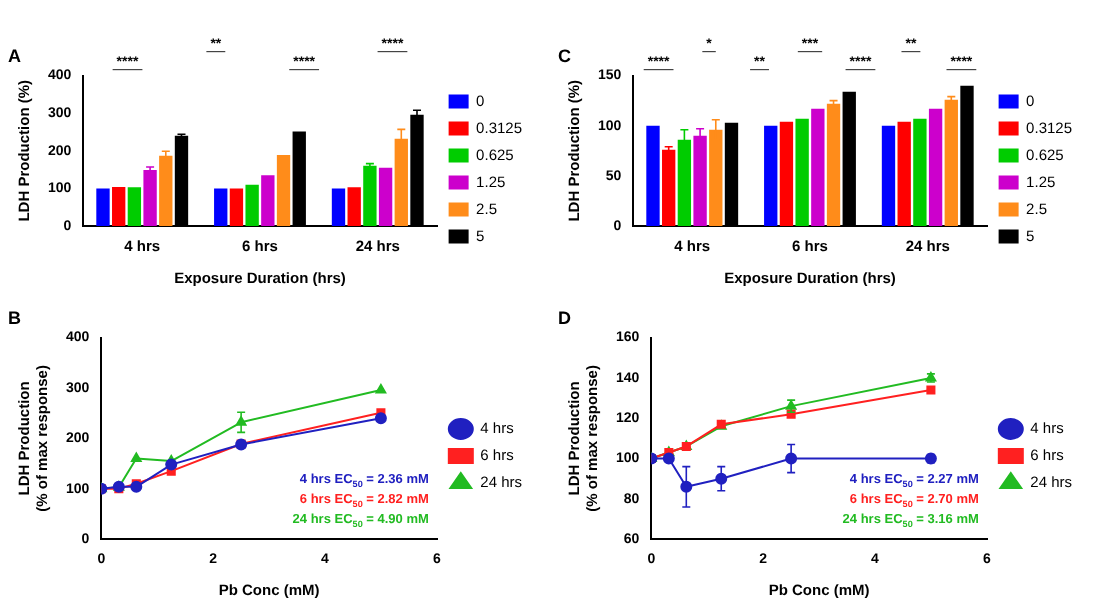 The height and width of the screenshot is (612, 1100). Describe the element at coordinates (565, 55) in the screenshot. I see `chart-title: C` at that location.